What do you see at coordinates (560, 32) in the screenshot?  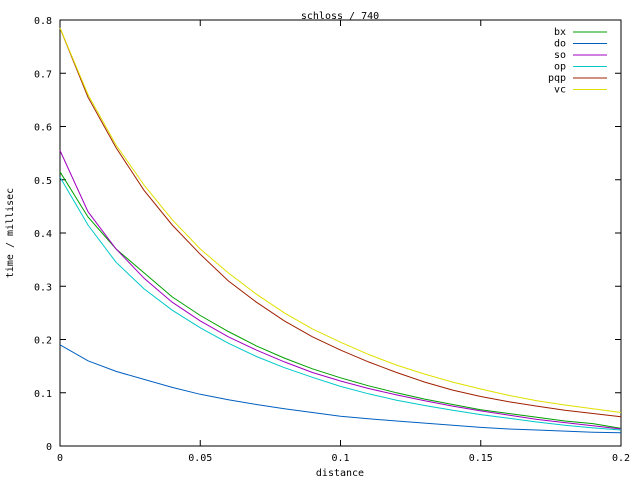 I see `legend-label-bx: bx` at bounding box center [560, 32].